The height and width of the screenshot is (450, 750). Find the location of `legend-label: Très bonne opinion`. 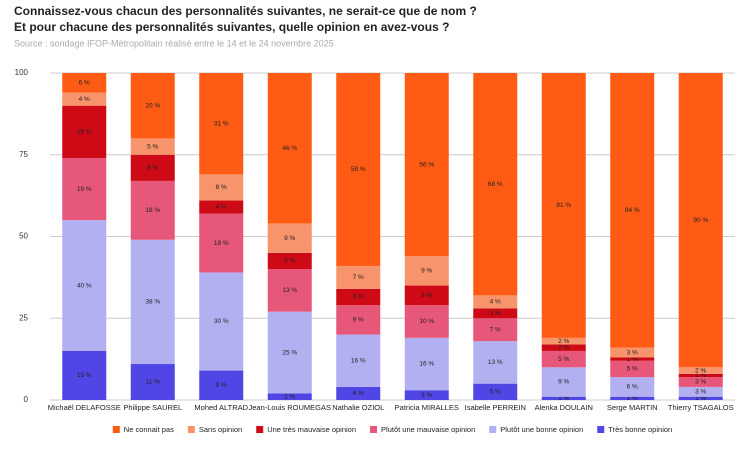

legend-label: Très bonne opinion is located at coordinates (640, 429).